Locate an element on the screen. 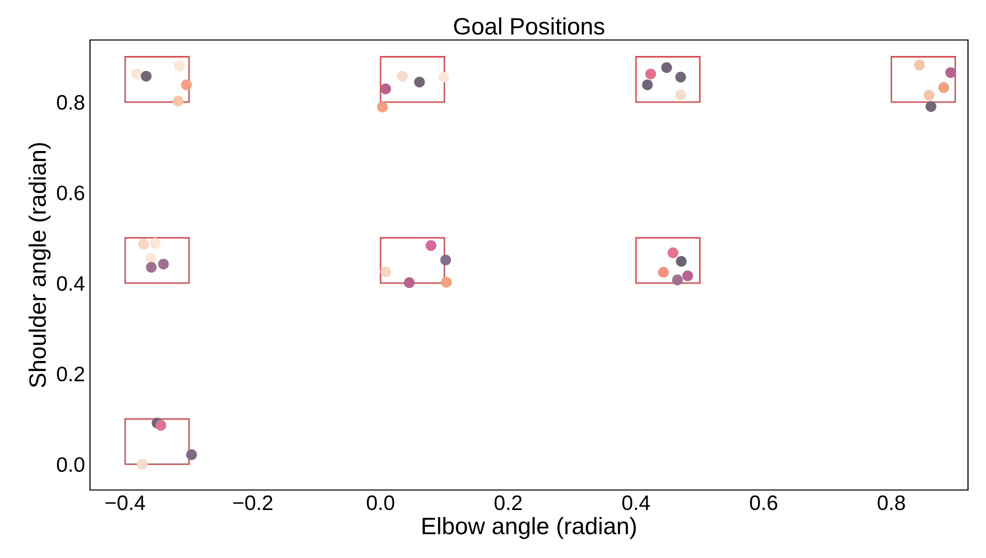 This screenshot has width=986, height=558. x-tick-label: 0.6 is located at coordinates (764, 502).